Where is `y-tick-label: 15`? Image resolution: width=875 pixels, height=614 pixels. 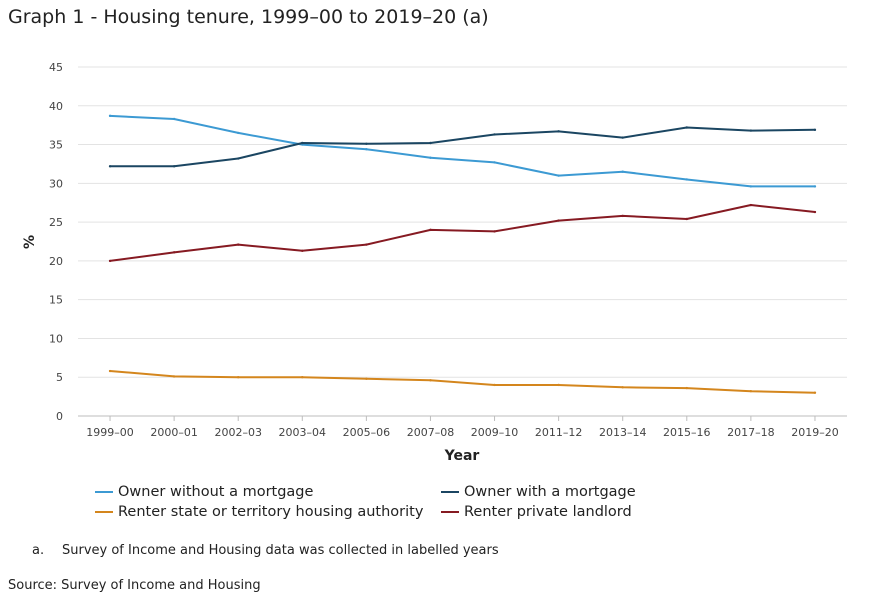
y-tick-label: 15 is located at coordinates (56, 300).